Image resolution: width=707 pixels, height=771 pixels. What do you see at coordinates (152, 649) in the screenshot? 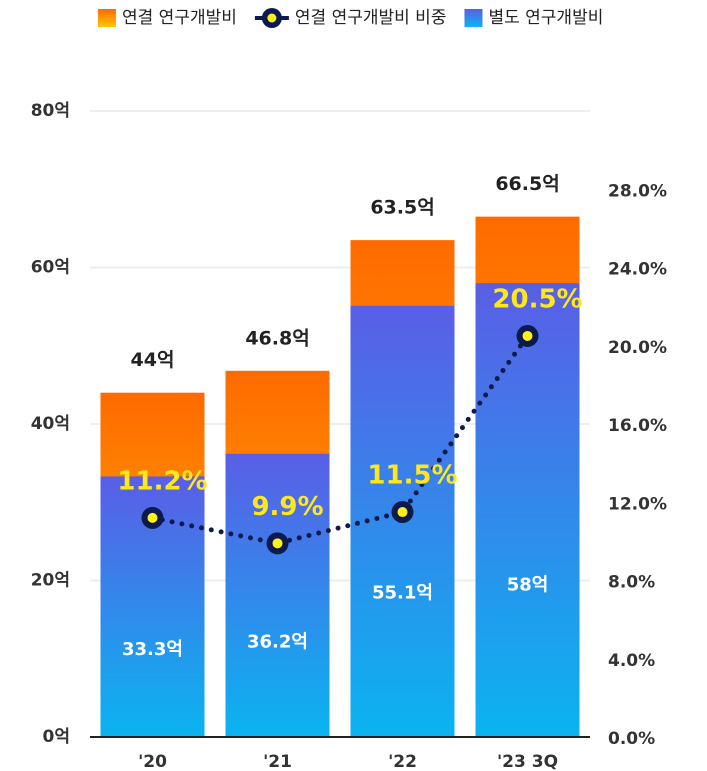
I see `bar-label: 33.3억` at bounding box center [152, 649].